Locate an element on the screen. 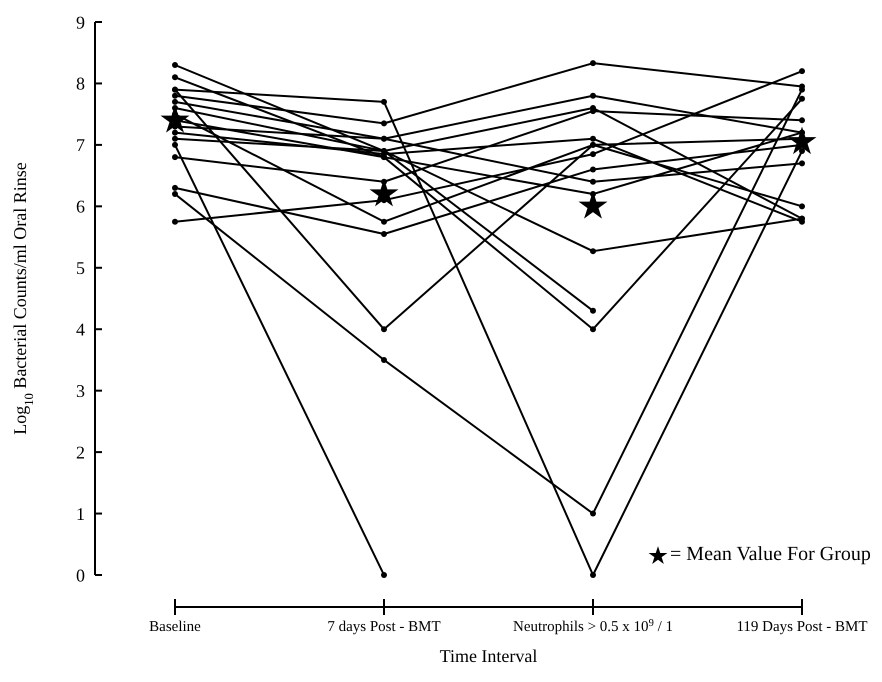  legend-label: = Mean Value For Group is located at coordinates (770, 554).